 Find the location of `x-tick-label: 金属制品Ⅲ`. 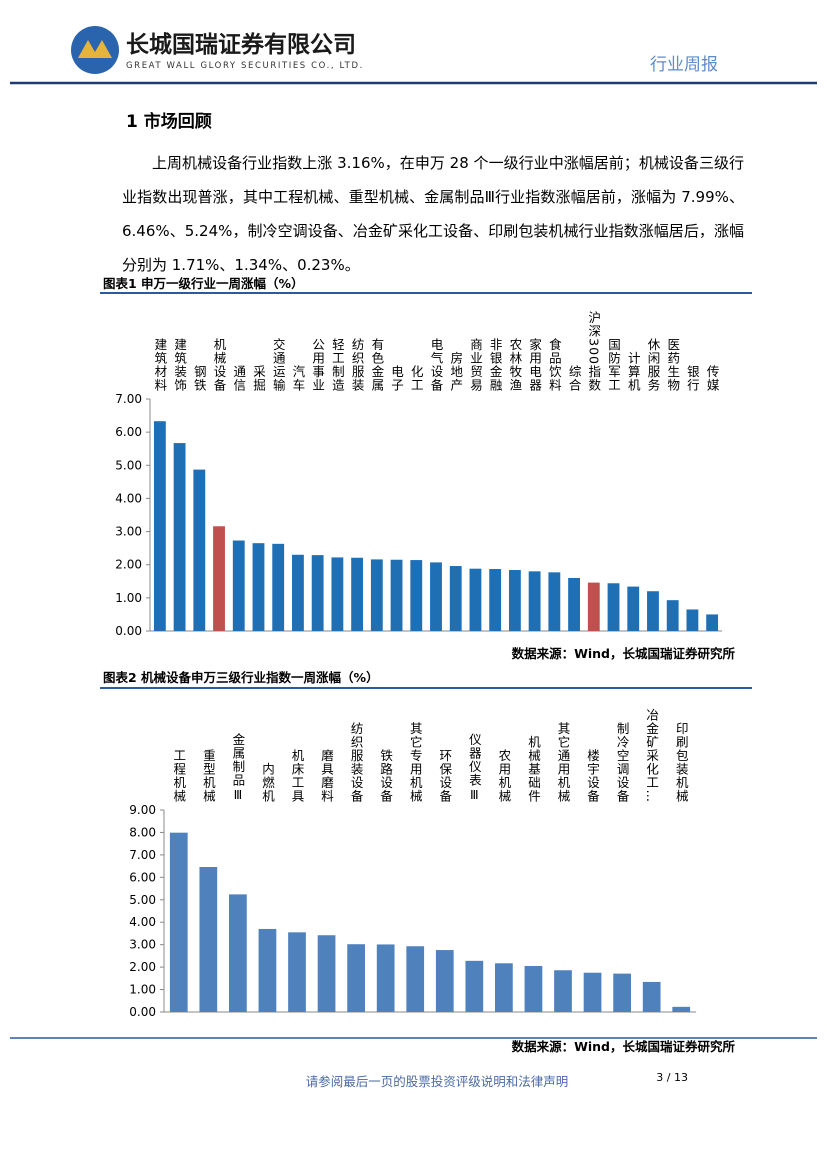

x-tick-label: 金属制品Ⅲ is located at coordinates (237, 767).